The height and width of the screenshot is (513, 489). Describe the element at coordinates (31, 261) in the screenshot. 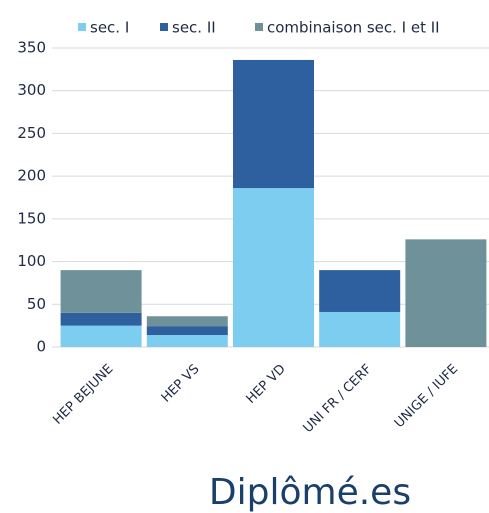

I see `y-tick-label: 100` at that location.